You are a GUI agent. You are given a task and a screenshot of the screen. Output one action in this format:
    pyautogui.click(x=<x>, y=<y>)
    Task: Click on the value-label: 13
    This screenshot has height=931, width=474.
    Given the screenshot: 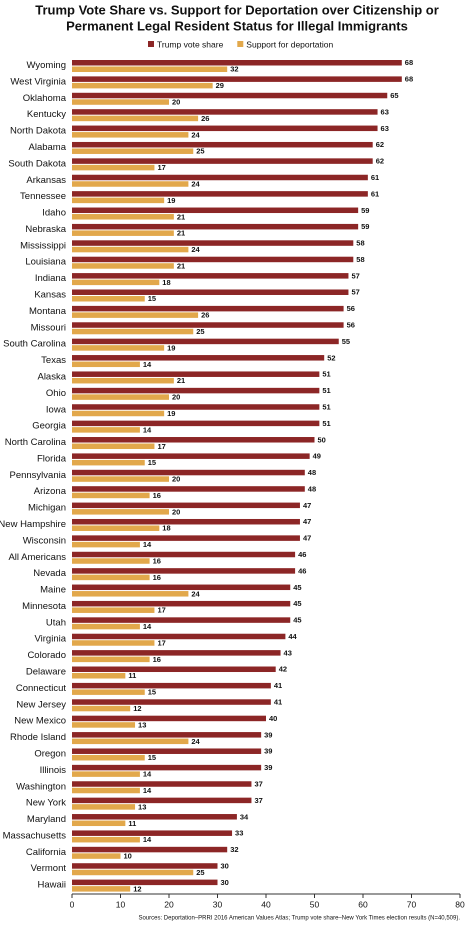 What is the action you would take?
    pyautogui.click(x=142, y=806)
    